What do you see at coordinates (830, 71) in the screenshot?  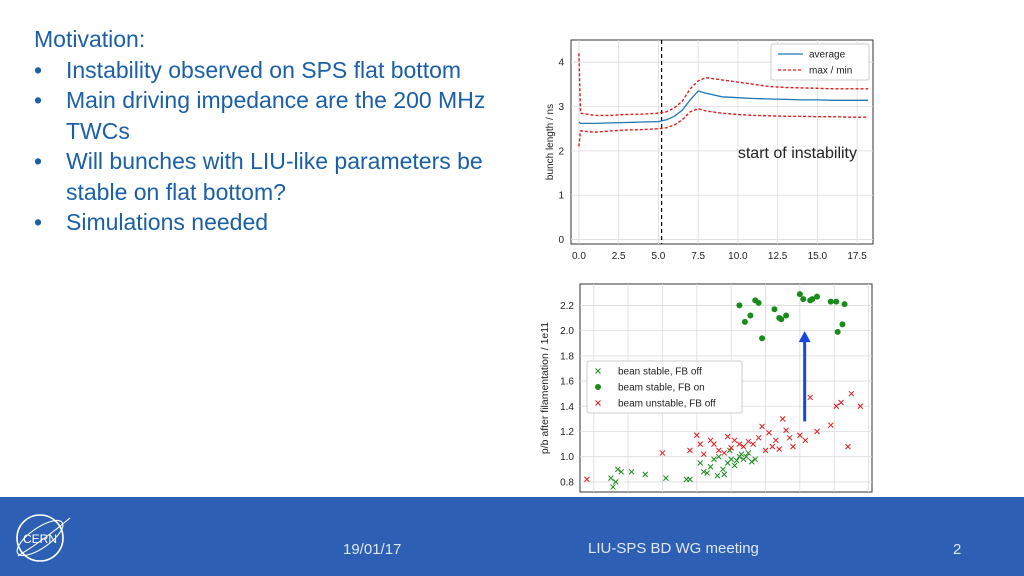 I see `legend-minmax-label: max / min` at bounding box center [830, 71].